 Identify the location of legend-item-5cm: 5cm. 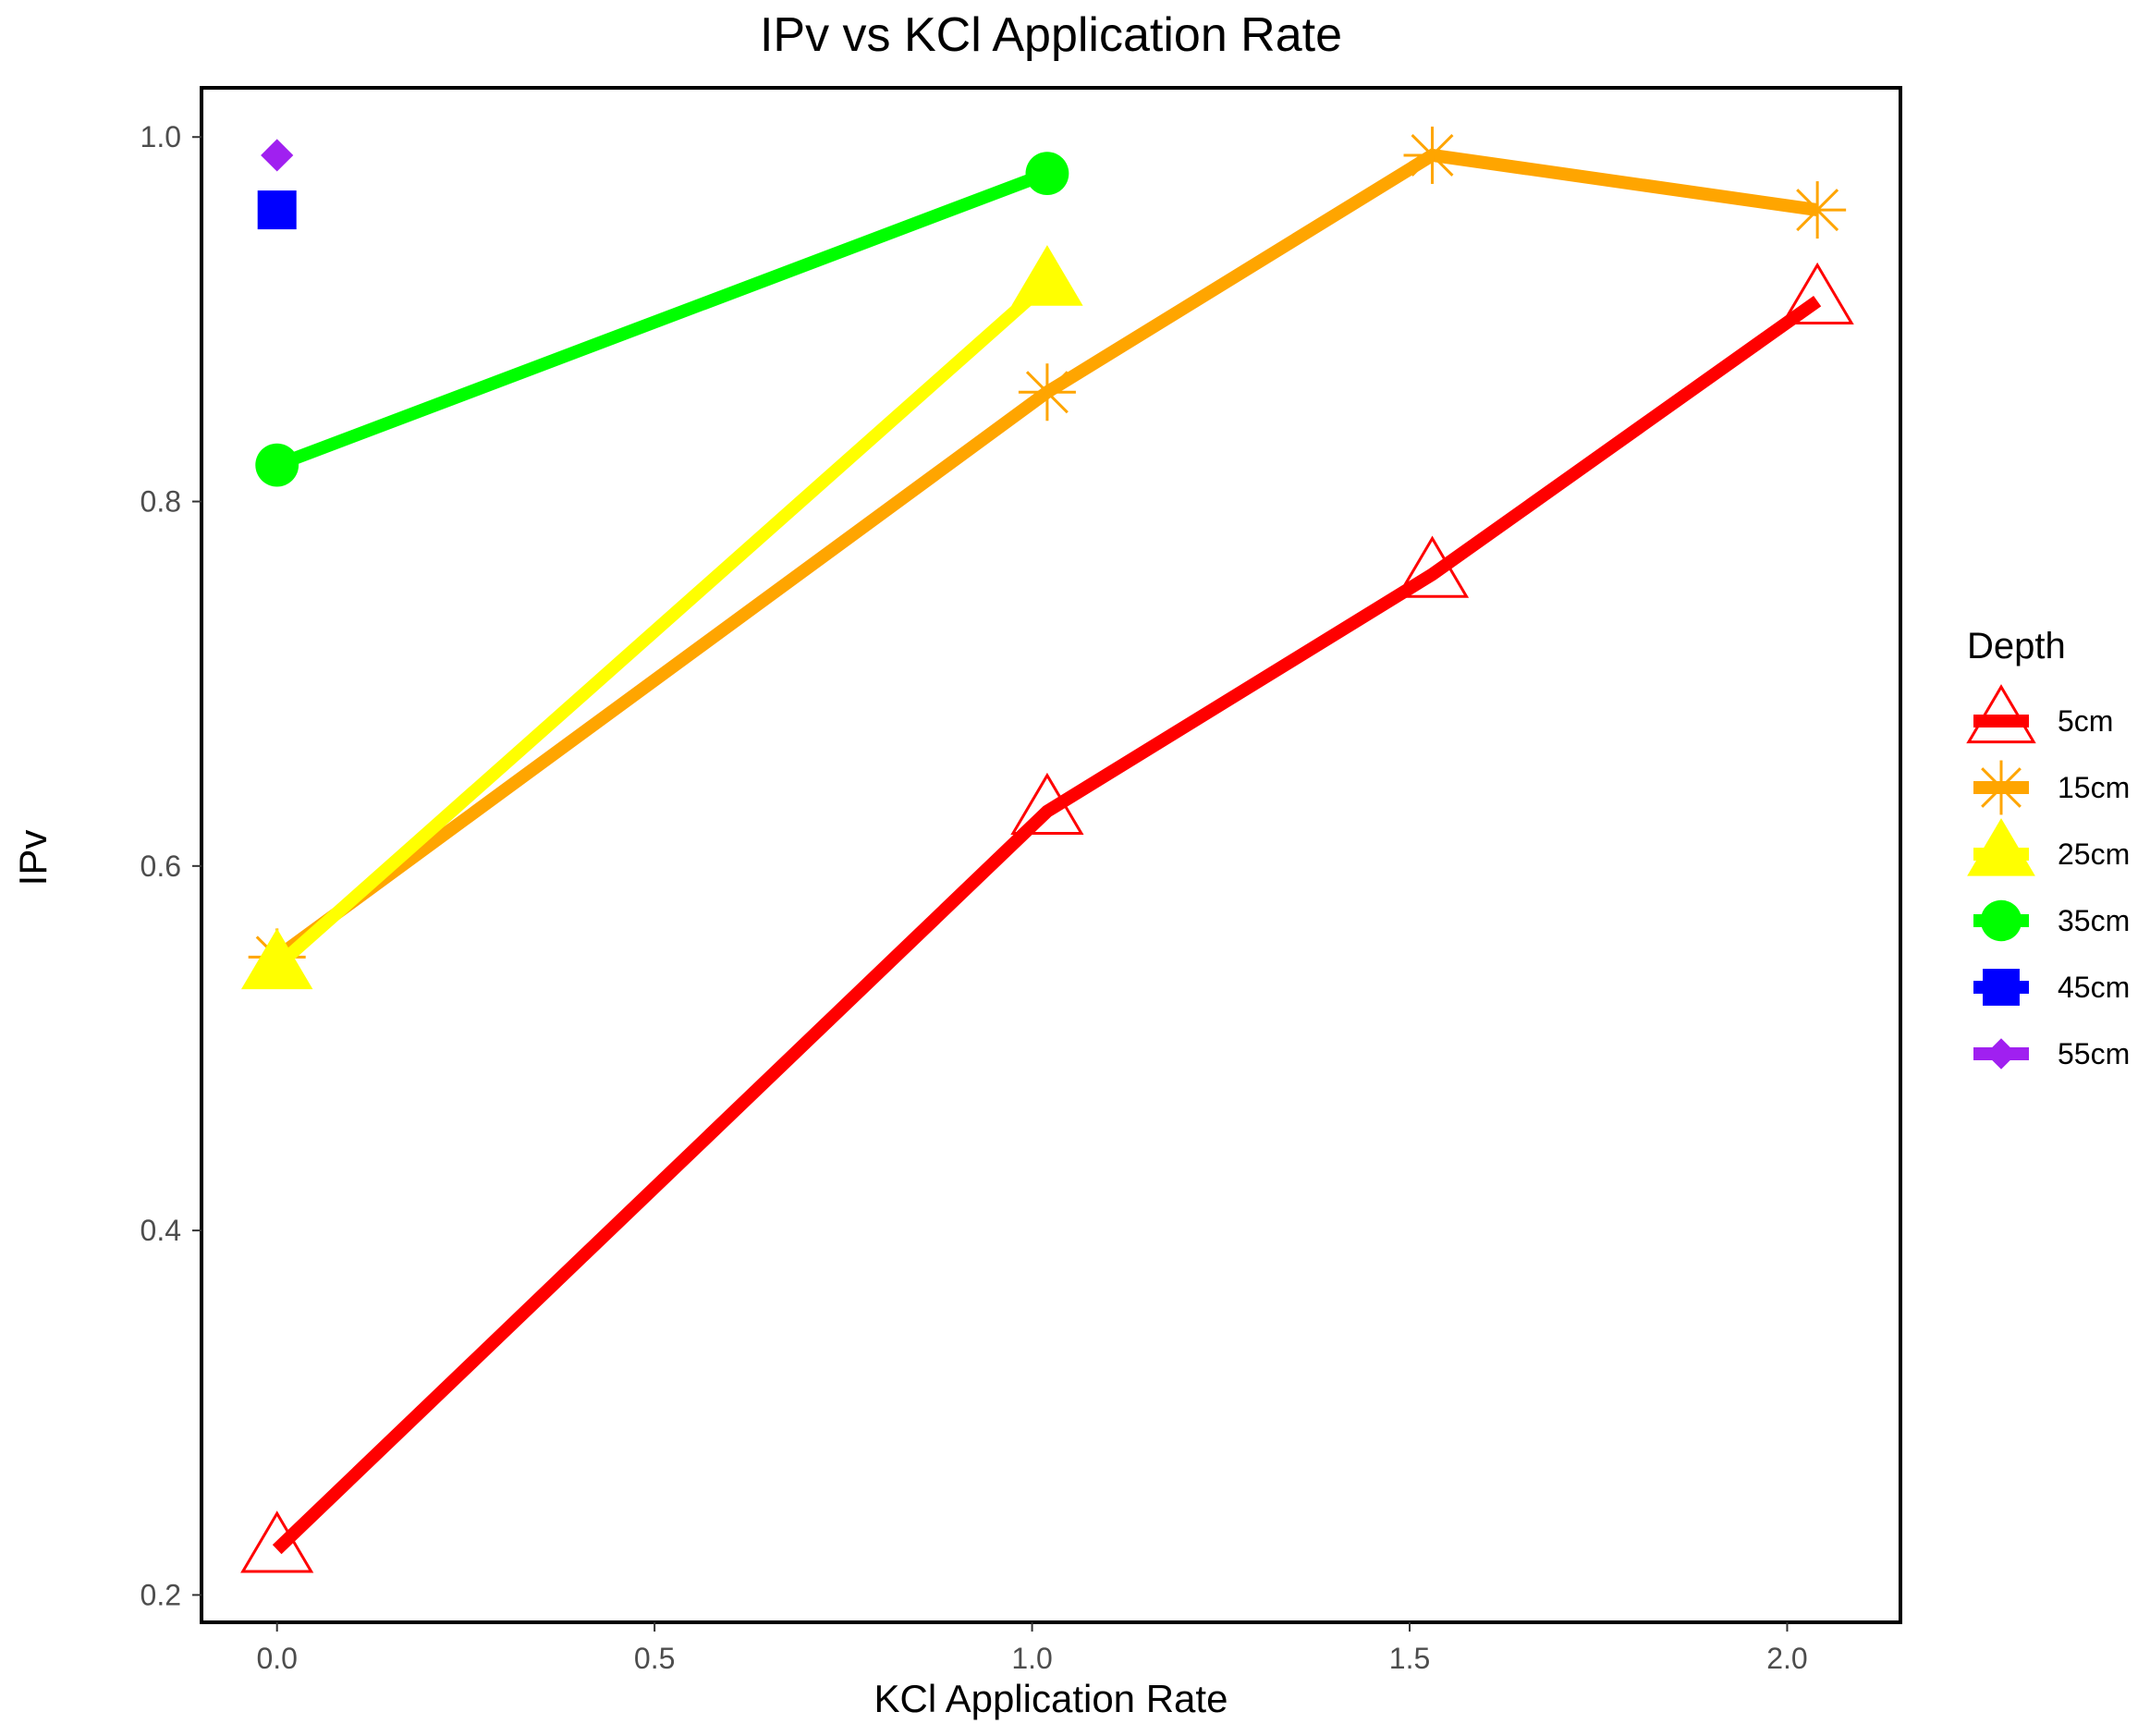
(2039, 714).